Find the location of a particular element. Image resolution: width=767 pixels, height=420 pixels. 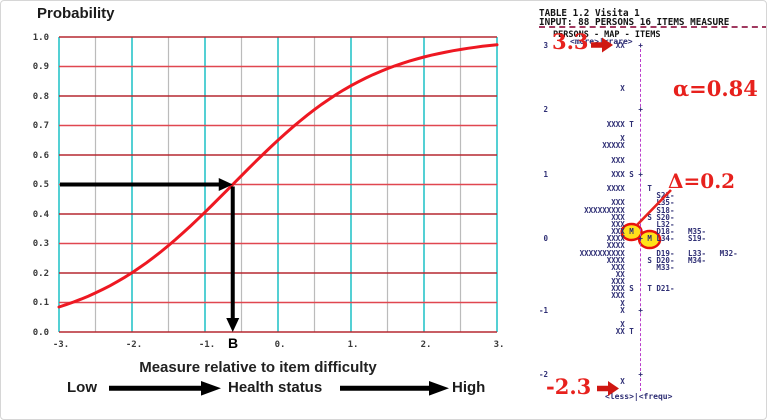

y-tick-label: 0.6 is located at coordinates (40, 155).